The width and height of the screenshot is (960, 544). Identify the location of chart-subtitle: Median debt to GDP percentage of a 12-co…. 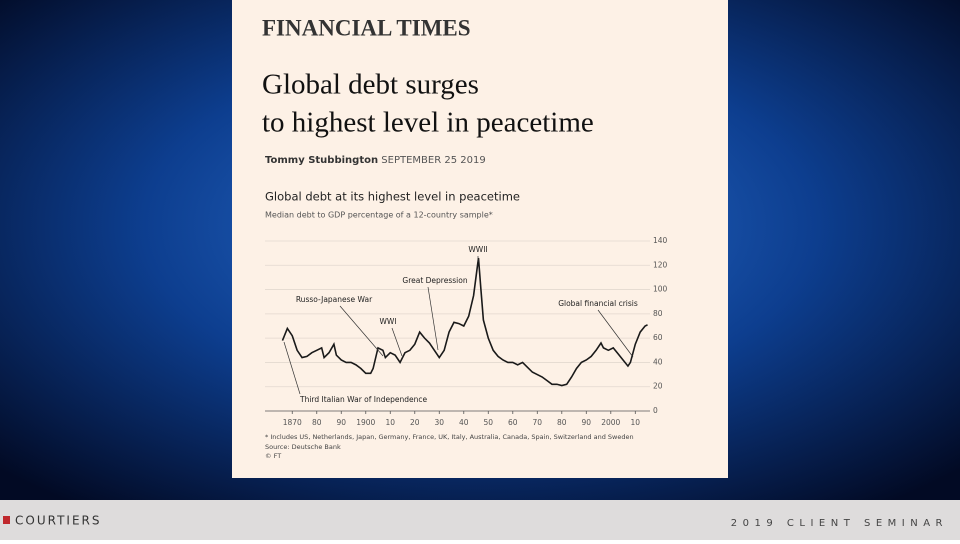
(379, 215).